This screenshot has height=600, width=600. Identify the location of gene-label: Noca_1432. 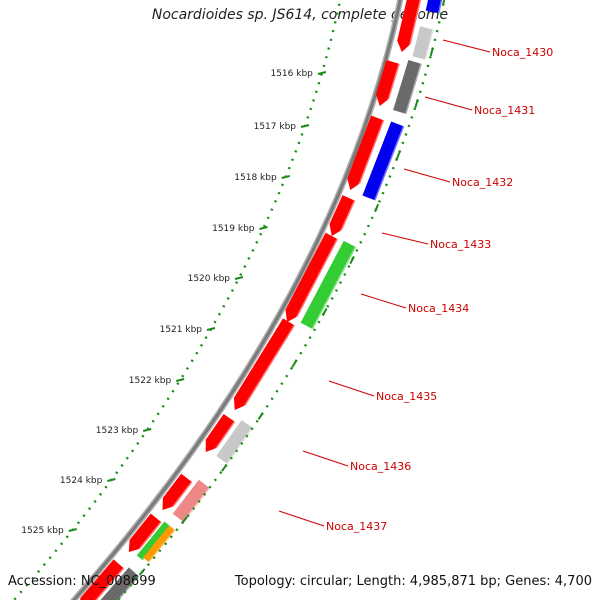
(482, 182).